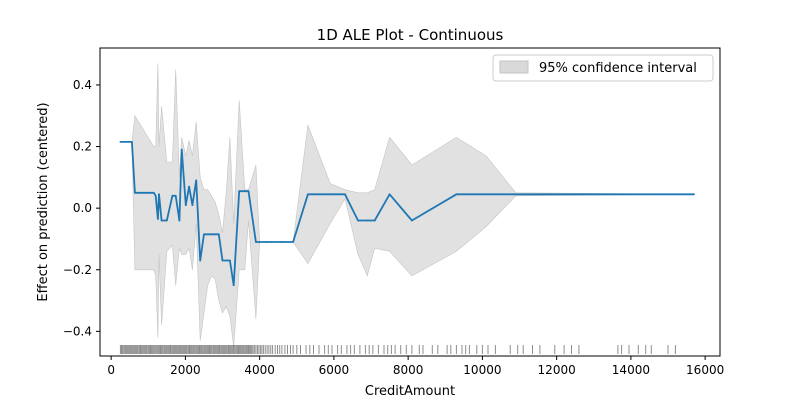 The height and width of the screenshot is (404, 800). Describe the element at coordinates (482, 370) in the screenshot. I see `x-tick-label: 10000` at that location.